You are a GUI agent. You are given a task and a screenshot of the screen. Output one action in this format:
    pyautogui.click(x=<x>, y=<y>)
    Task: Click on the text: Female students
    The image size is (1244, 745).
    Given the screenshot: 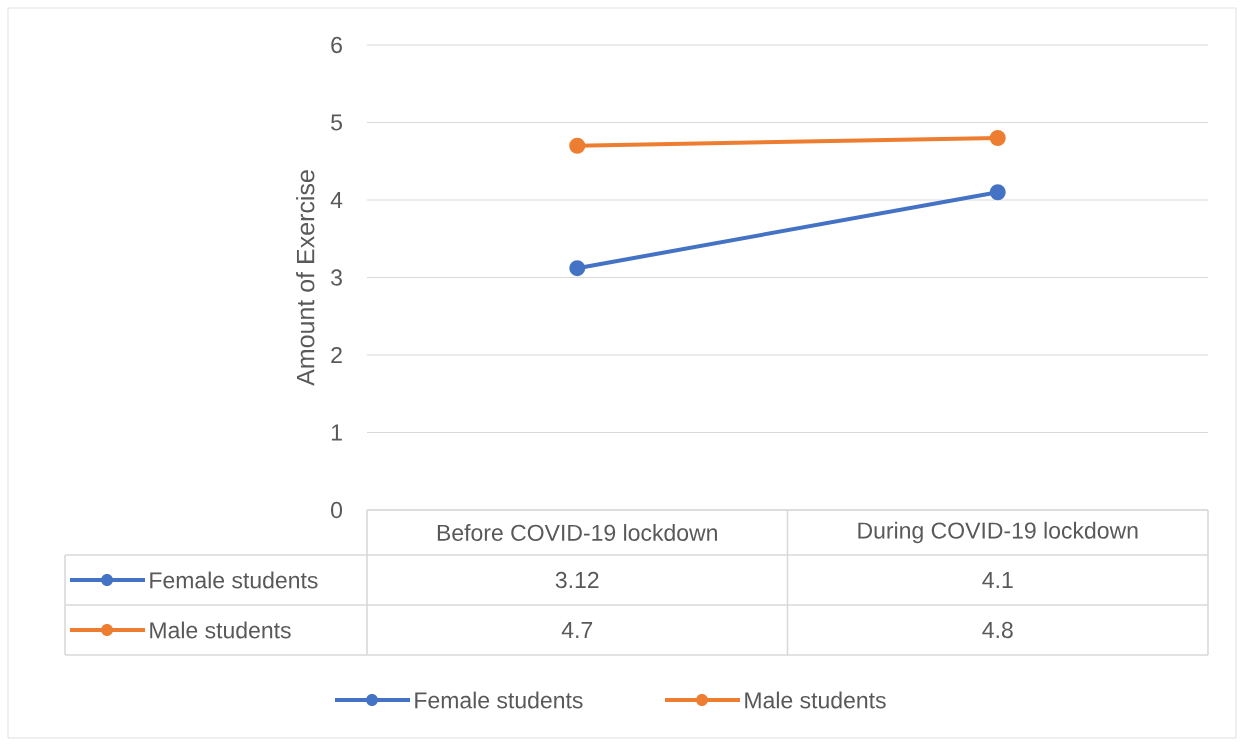 What is the action you would take?
    pyautogui.click(x=499, y=700)
    